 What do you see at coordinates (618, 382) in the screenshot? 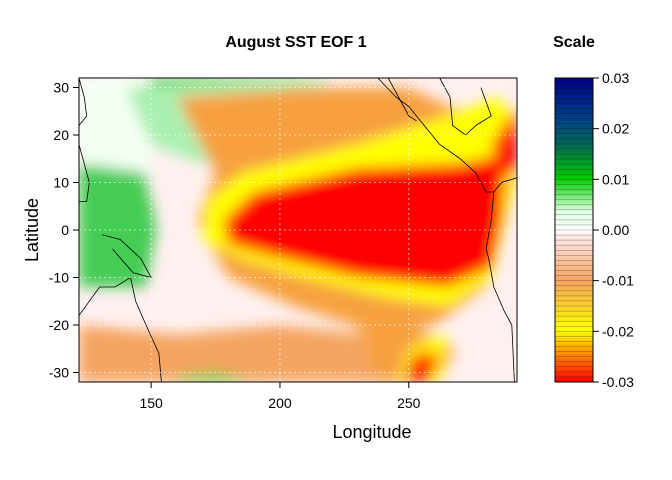
I see `colorbar-tick-label: -0.03` at bounding box center [618, 382].